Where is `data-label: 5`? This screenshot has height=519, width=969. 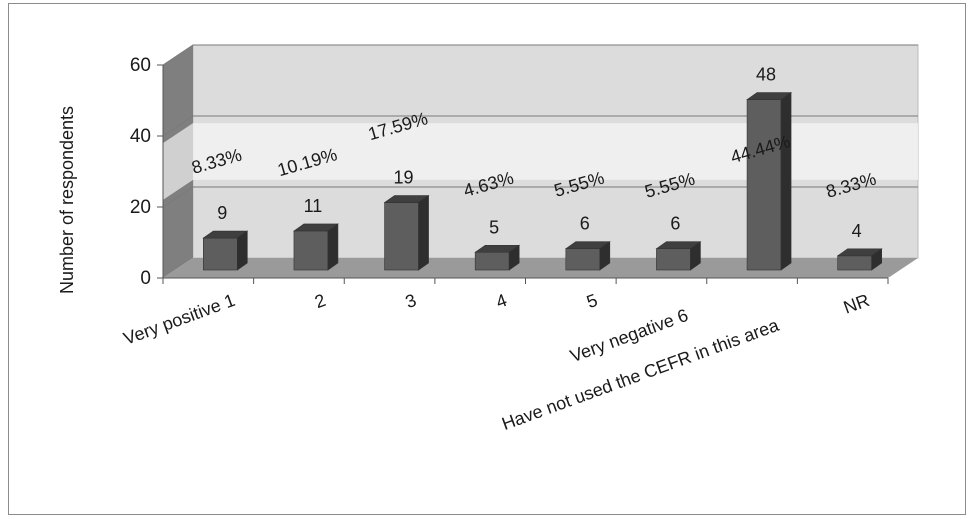
data-label: 5 is located at coordinates (494, 227).